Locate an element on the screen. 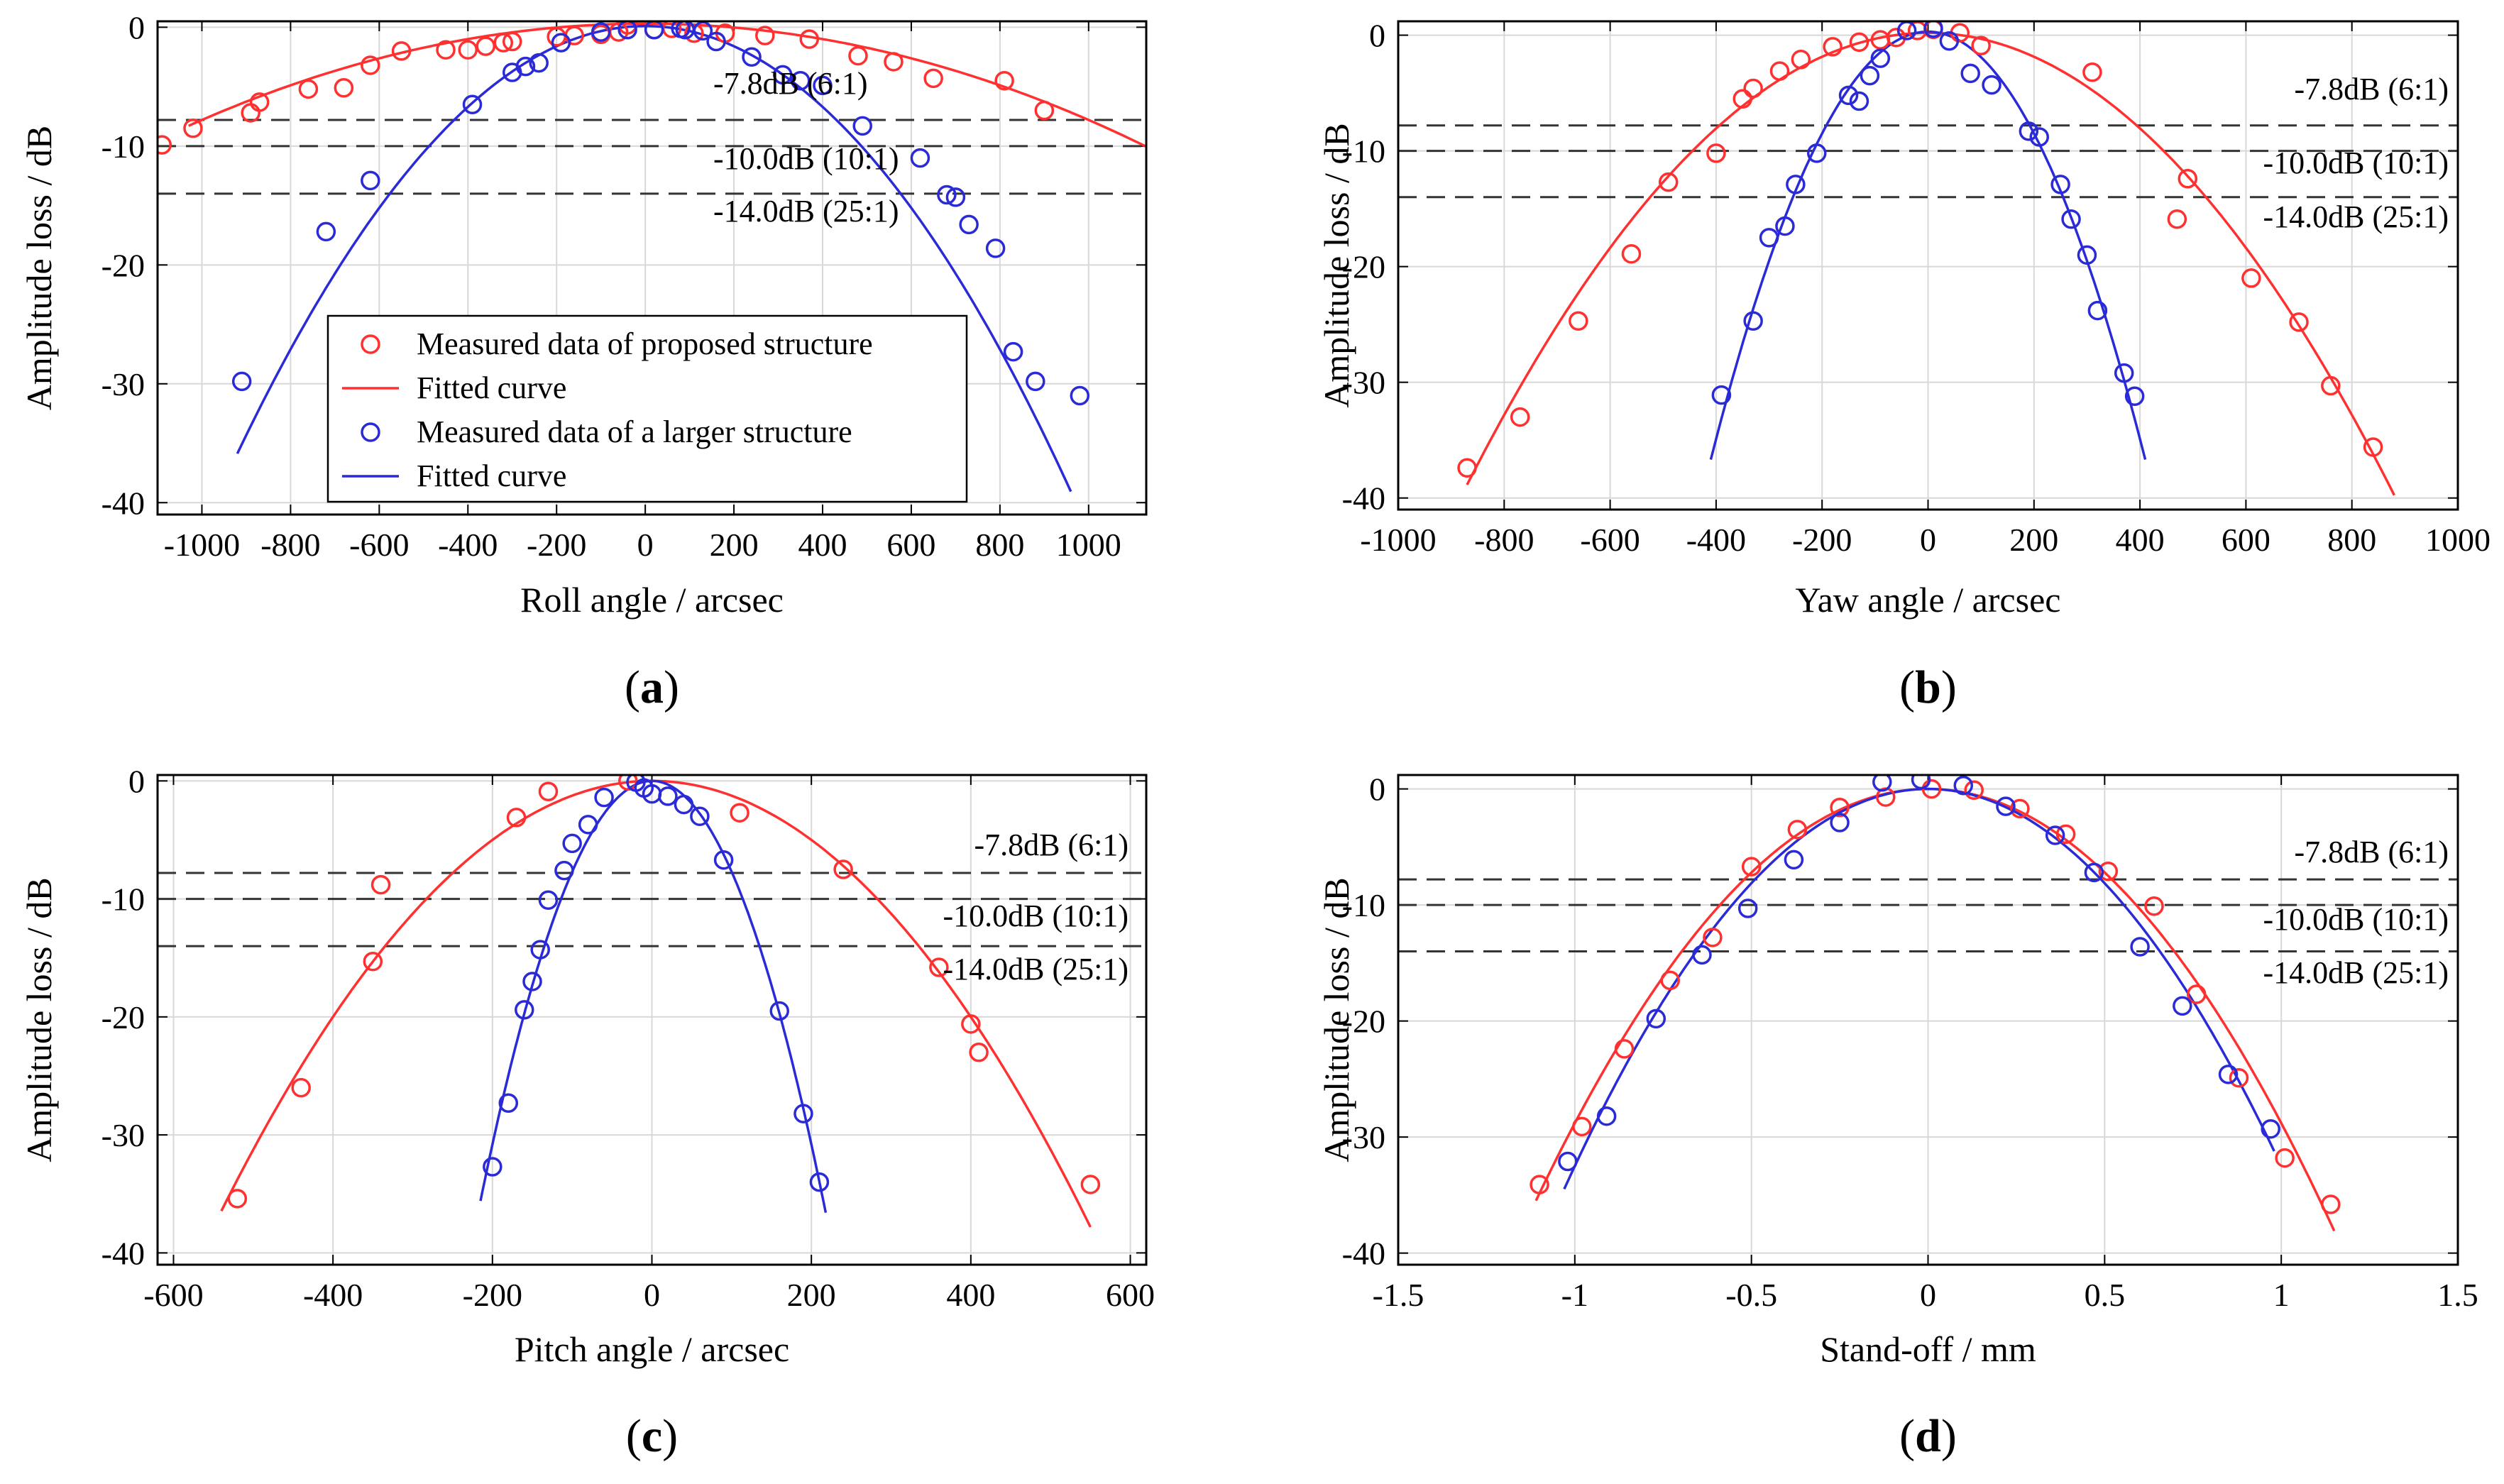 This screenshot has width=2504, height=1484. x-tick-label: 1000 is located at coordinates (1088, 545).